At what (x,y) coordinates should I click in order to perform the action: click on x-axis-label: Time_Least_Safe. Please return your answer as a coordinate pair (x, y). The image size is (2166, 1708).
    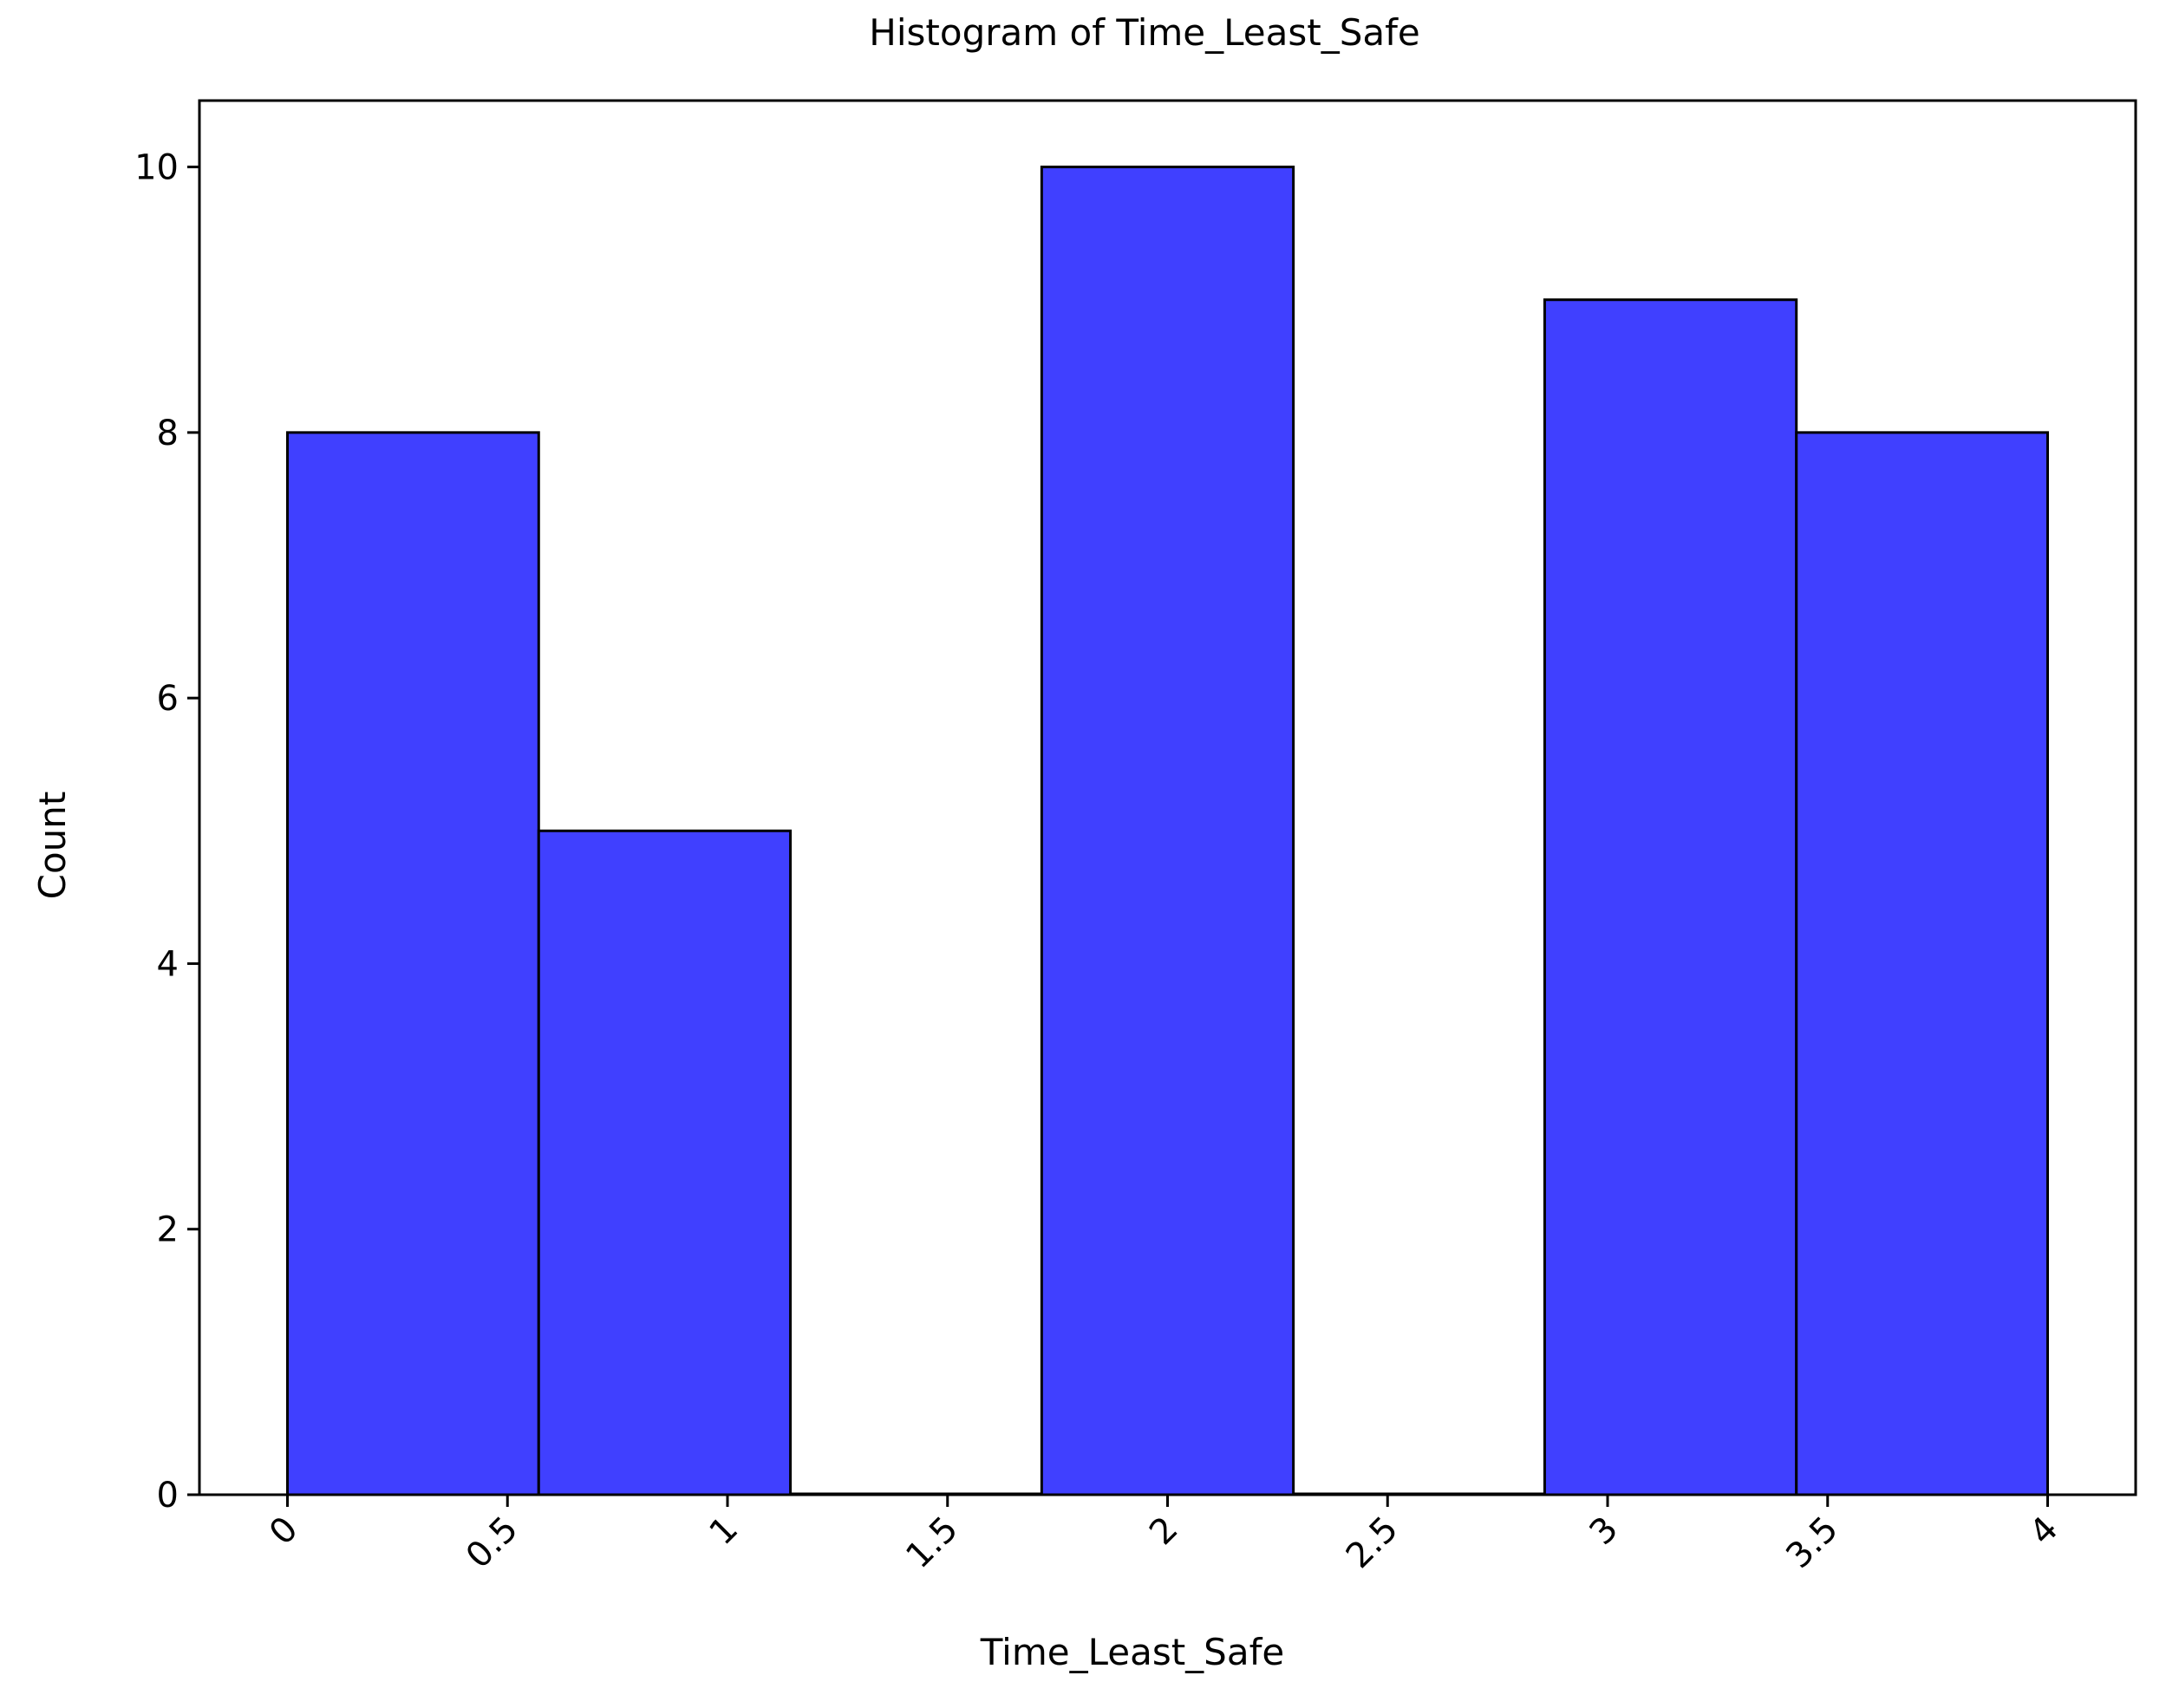
    Looking at the image, I should click on (1132, 1652).